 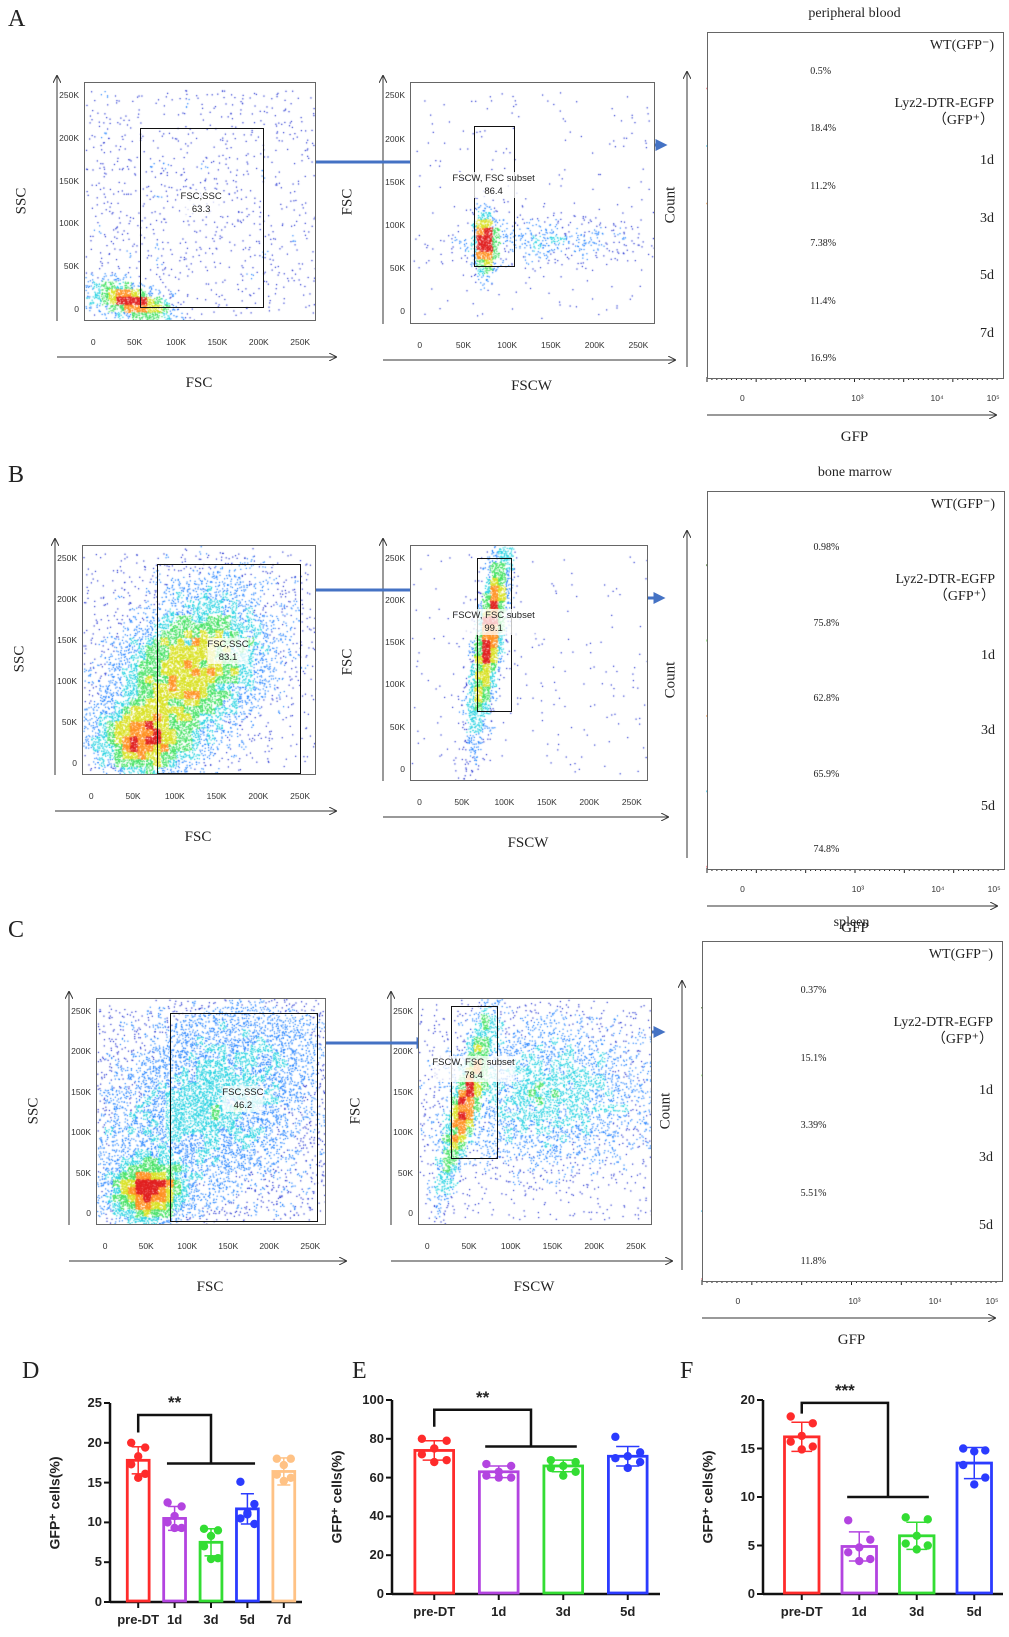 I want to click on panel-A-fscw-fsc-xtick: 100K, so click(x=507, y=345).